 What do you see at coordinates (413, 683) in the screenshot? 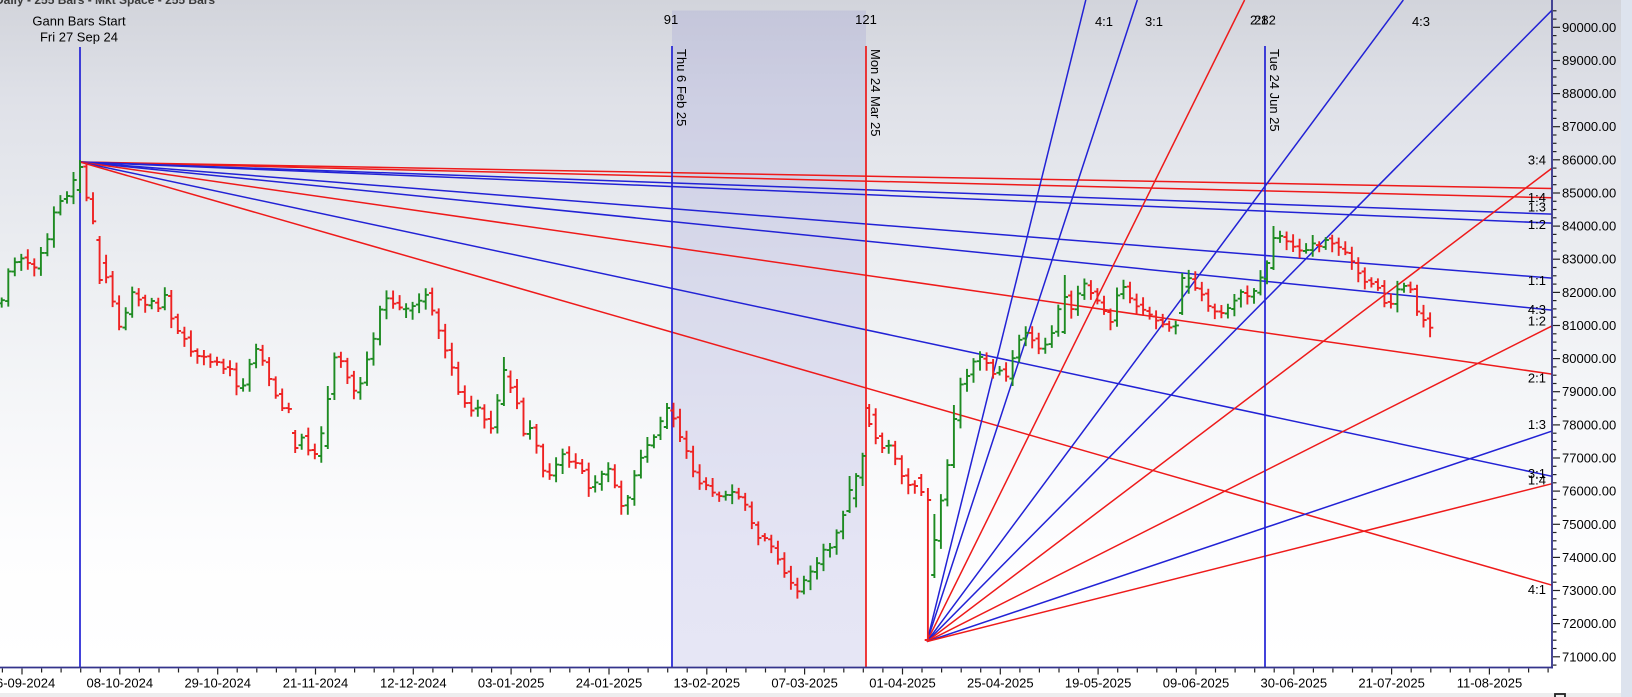
I see `svg-text: 12-12-2024` at bounding box center [413, 683].